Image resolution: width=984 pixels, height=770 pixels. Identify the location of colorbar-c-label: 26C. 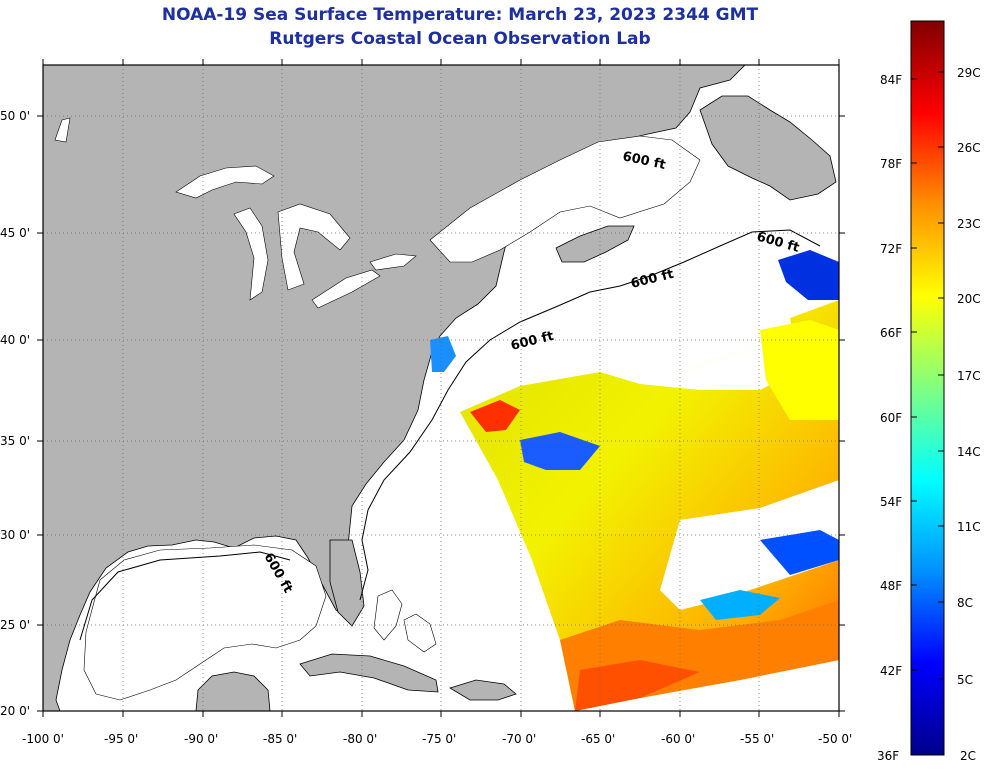
(969, 148).